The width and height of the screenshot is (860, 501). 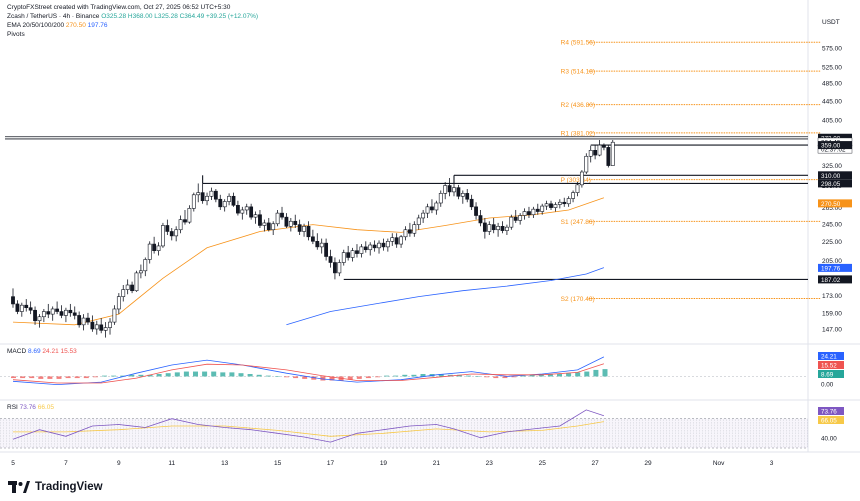 I want to click on tradingview-logo-icon, so click(x=19, y=487).